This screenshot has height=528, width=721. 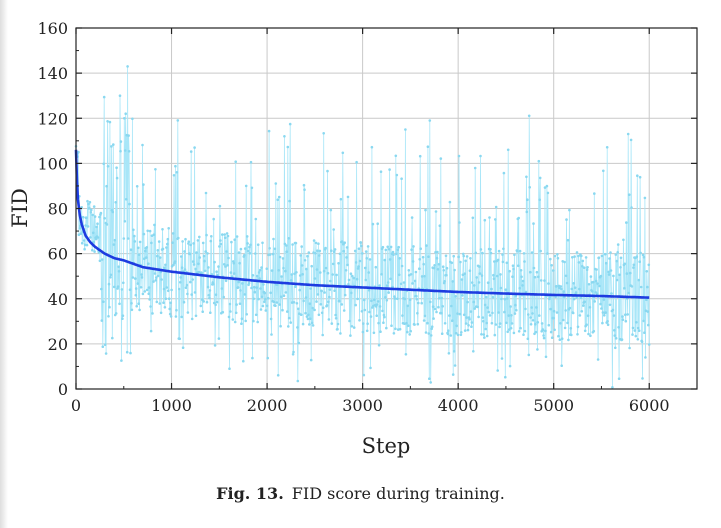 What do you see at coordinates (58, 209) in the screenshot?
I see `y-tick-label: 80` at bounding box center [58, 209].